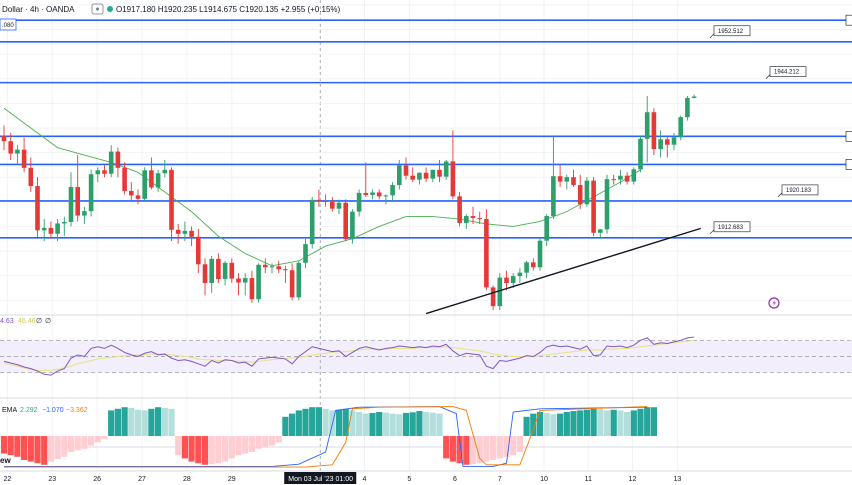 The image size is (852, 485). Describe the element at coordinates (342, 479) in the screenshot. I see `time-axis: 22 23 26 27 28 29 4 5 6 7 10 11 12 13` at that location.